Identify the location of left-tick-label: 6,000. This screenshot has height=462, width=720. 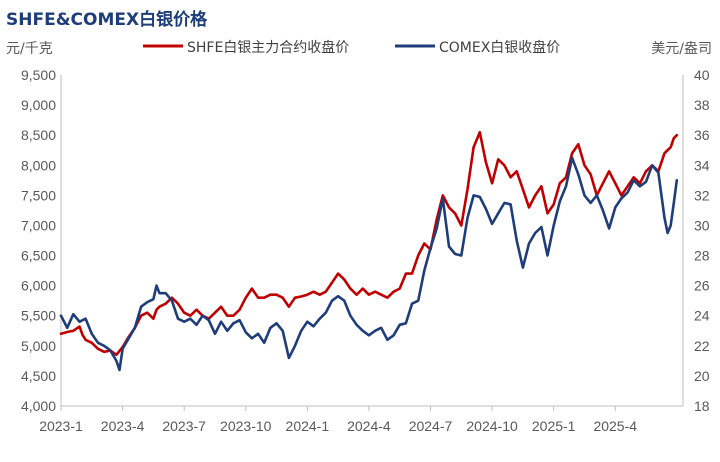
(38, 286).